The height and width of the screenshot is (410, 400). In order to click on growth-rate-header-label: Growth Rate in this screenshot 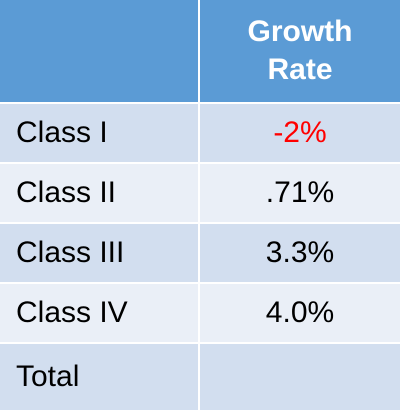, I will do `click(300, 50)`.